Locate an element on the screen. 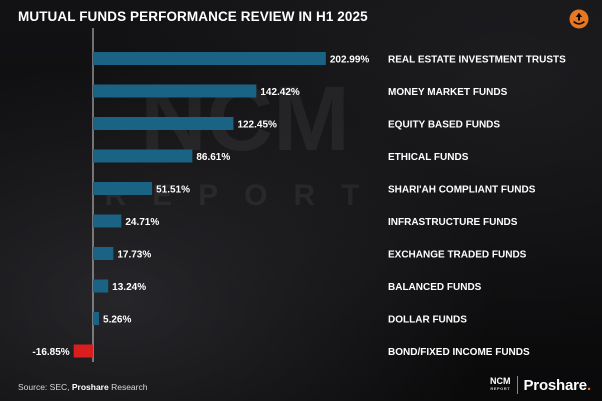 The height and width of the screenshot is (401, 602). bar-value-label-9: -16.85% is located at coordinates (50, 352).